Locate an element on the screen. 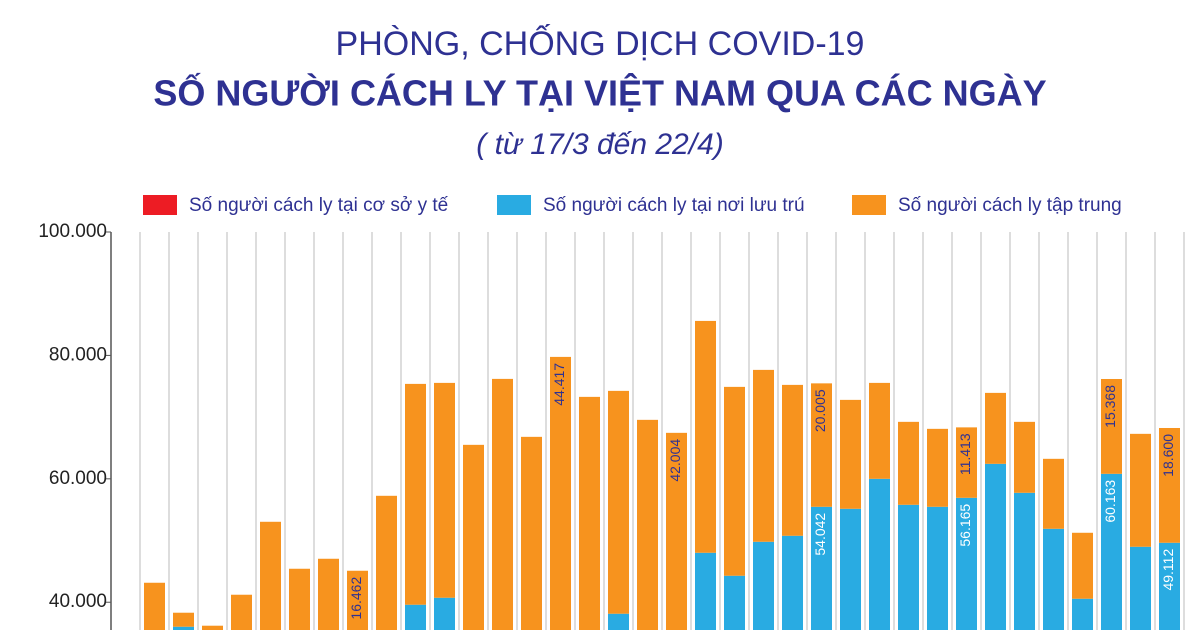  value-label: 44.417 is located at coordinates (559, 384).